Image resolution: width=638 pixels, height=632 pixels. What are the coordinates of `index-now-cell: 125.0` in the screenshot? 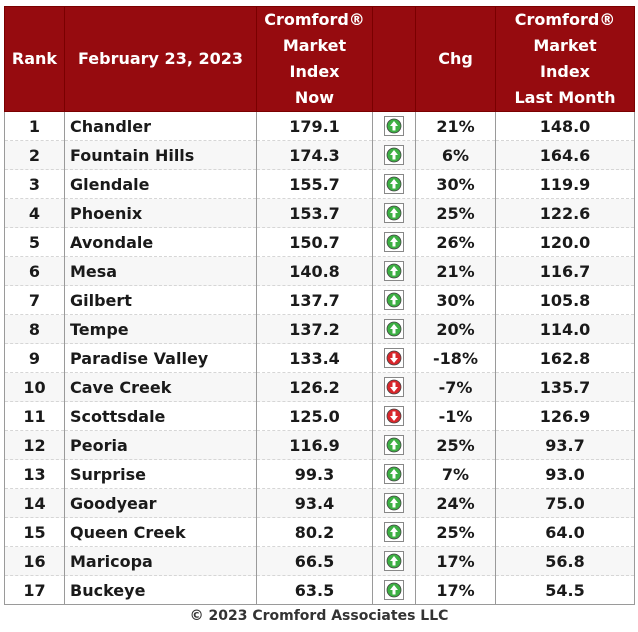 It's located at (314, 416).